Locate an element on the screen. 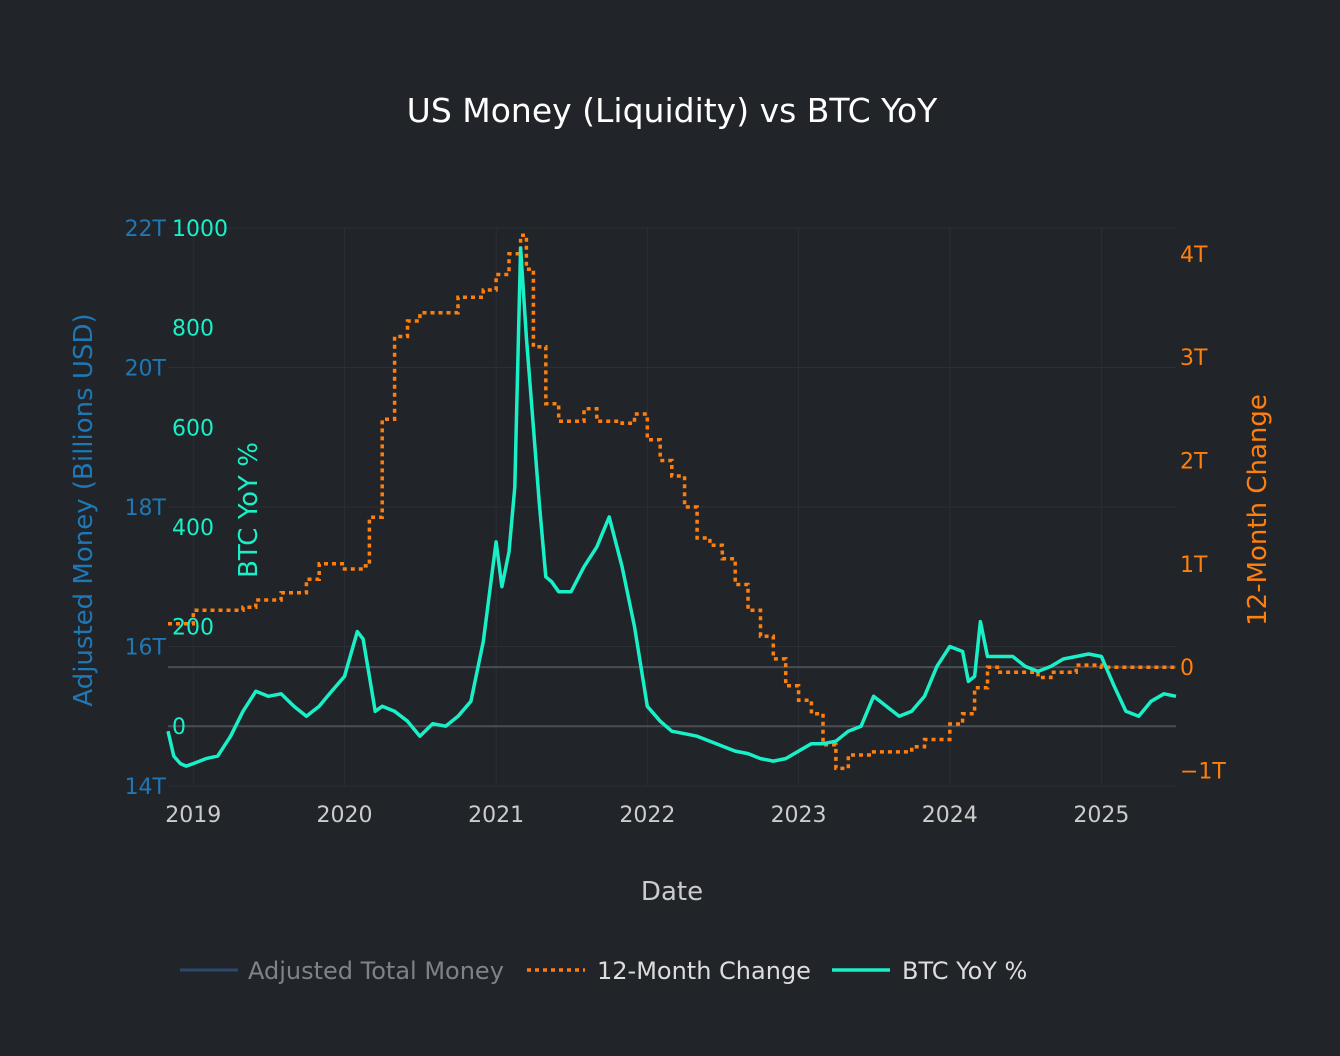 Image resolution: width=1340 pixels, height=1056 pixels. btc-tick-400: 400 is located at coordinates (193, 528).